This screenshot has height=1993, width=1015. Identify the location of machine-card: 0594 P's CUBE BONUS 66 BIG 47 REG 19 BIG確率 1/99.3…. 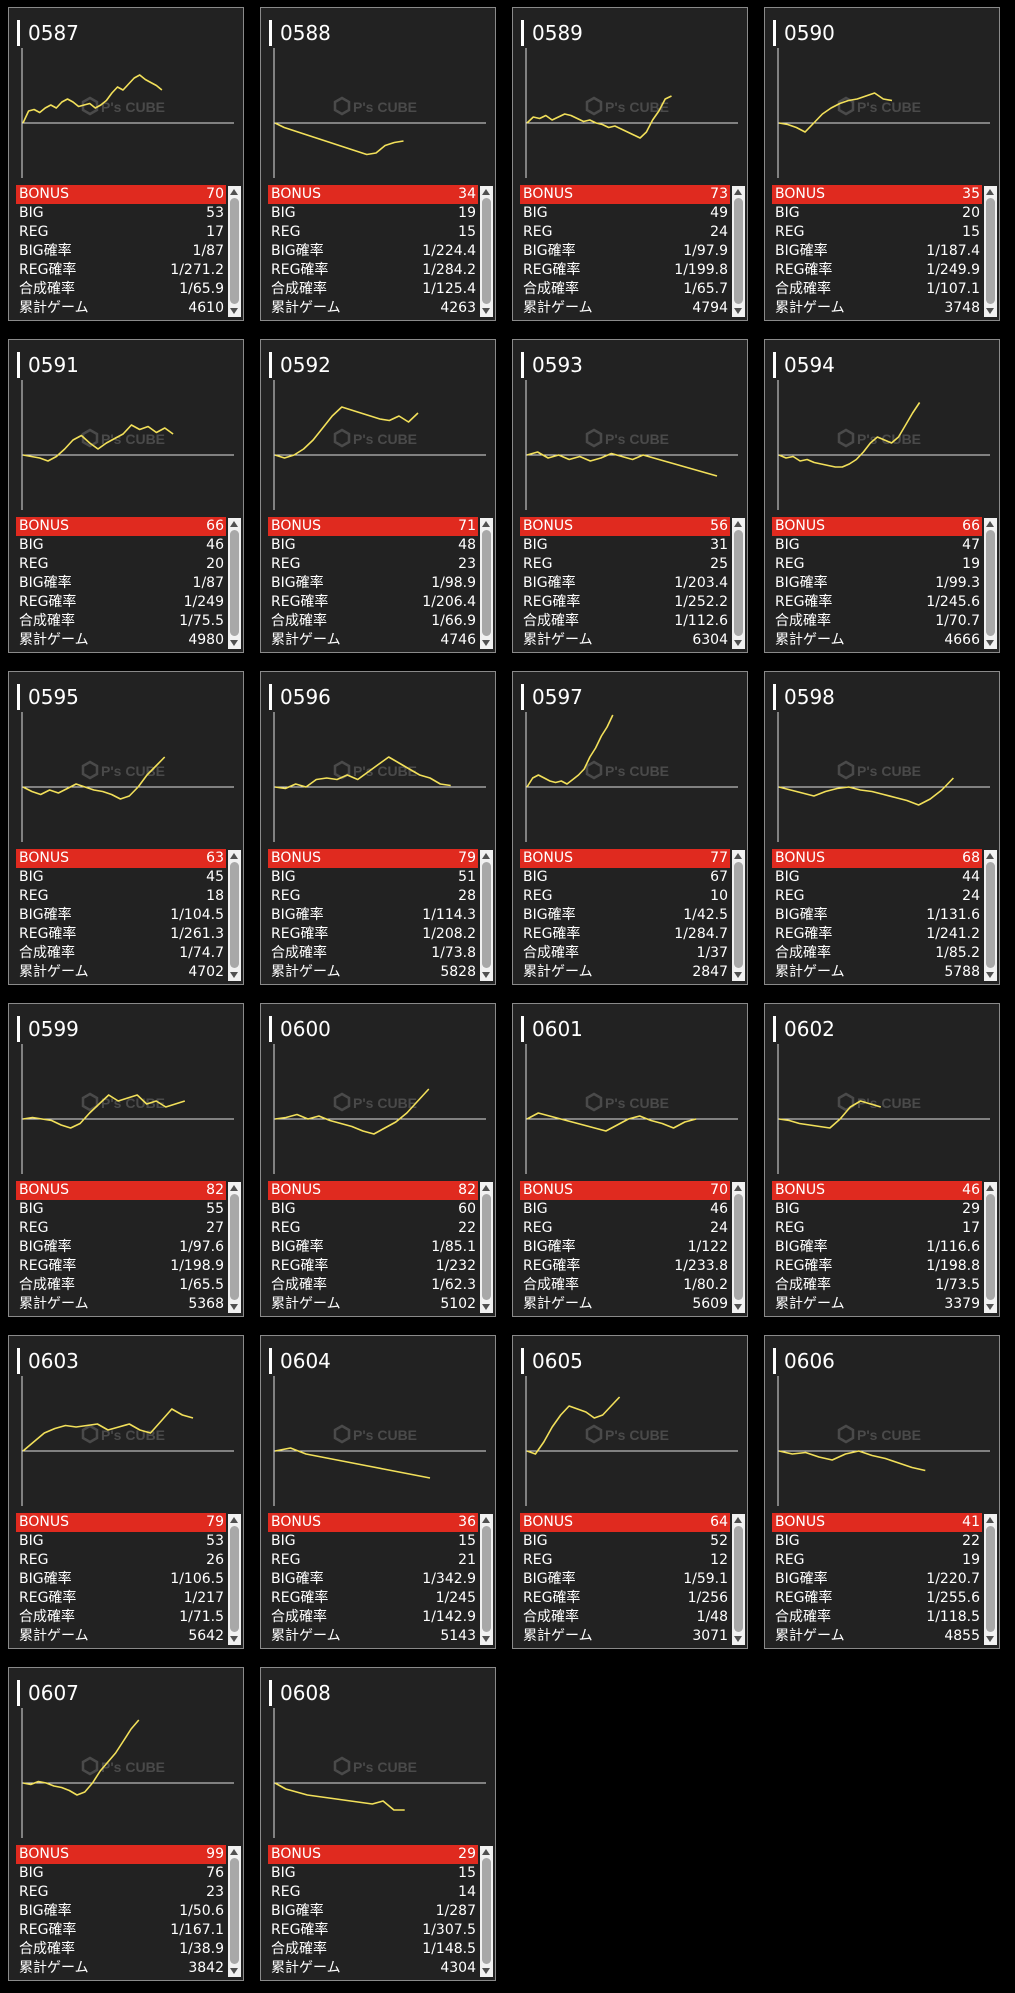
(882, 496).